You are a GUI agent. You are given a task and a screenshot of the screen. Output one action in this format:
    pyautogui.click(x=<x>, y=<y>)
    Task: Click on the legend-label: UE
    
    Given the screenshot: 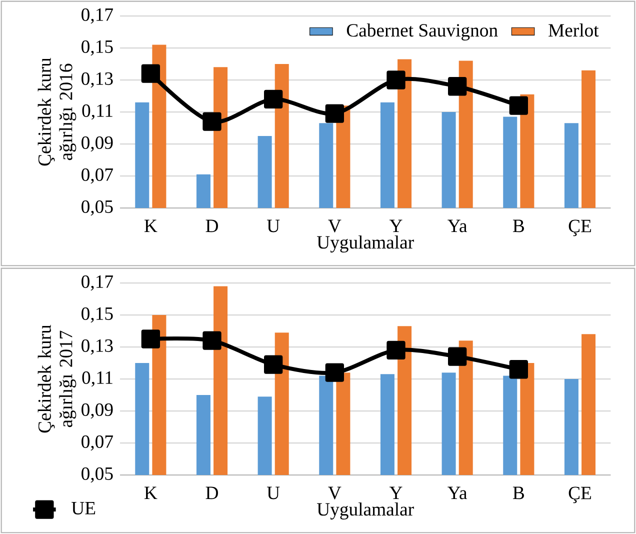 What is the action you would take?
    pyautogui.click(x=84, y=508)
    